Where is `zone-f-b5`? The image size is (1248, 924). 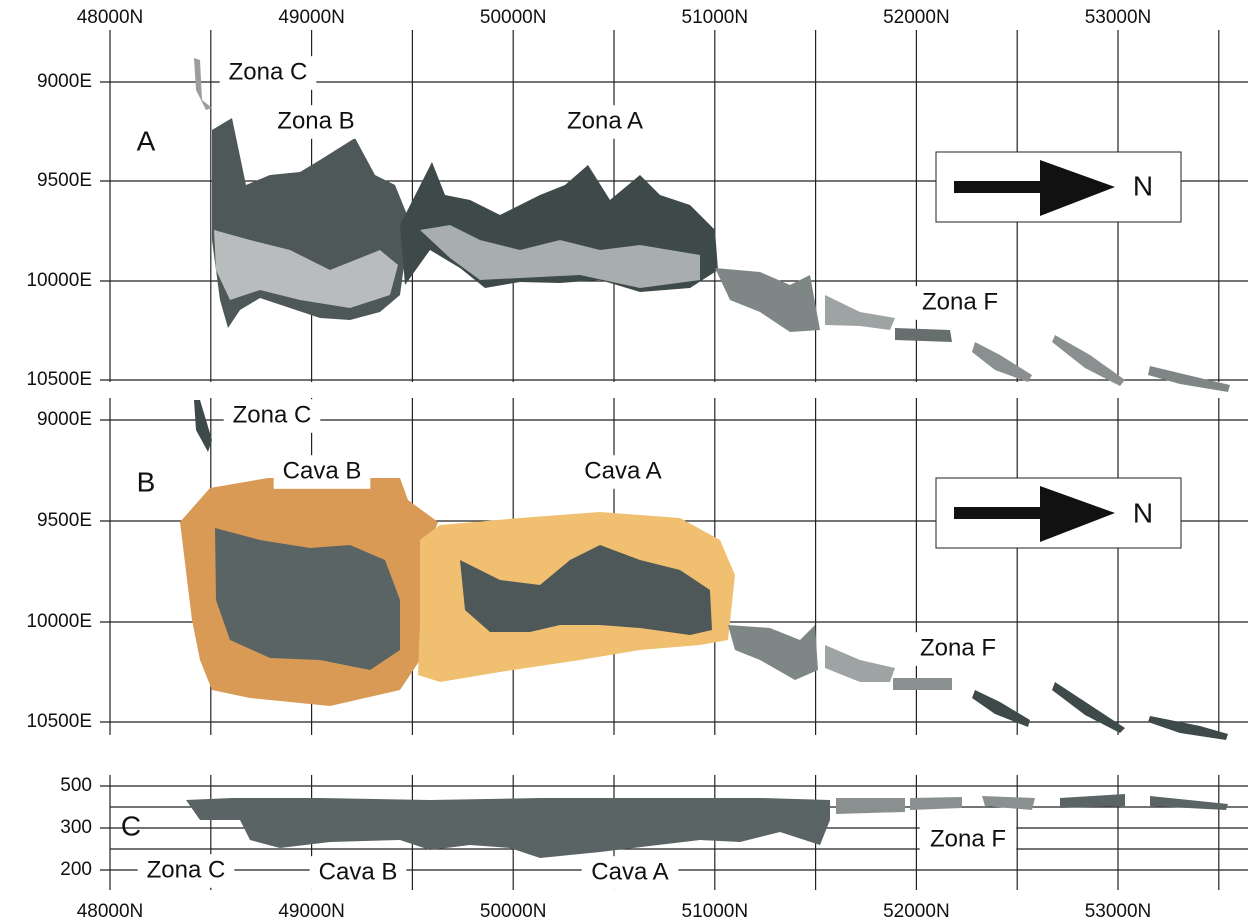 zone-f-b5 is located at coordinates (1188, 728).